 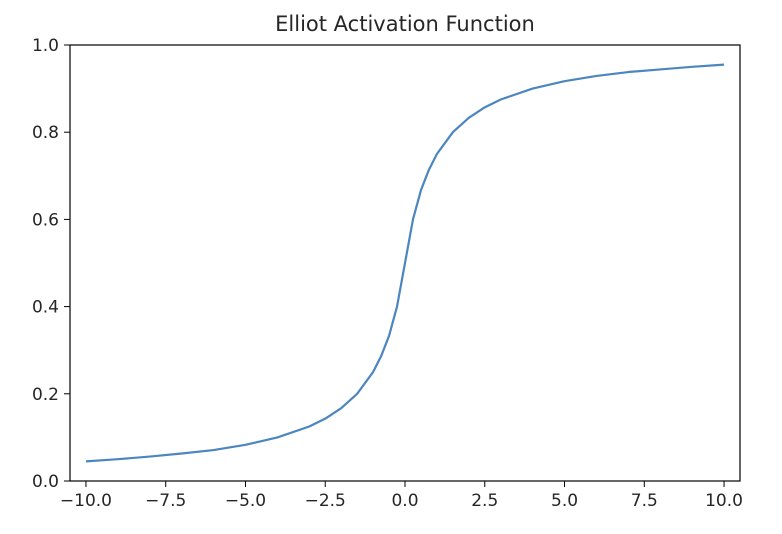 What do you see at coordinates (245, 501) in the screenshot?
I see `x-tick-label: −5.0` at bounding box center [245, 501].